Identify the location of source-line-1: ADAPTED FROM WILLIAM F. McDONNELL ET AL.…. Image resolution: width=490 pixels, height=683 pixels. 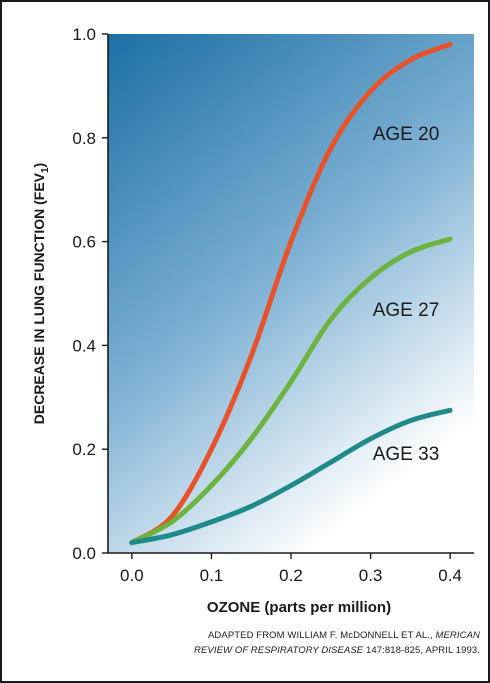
(343, 635).